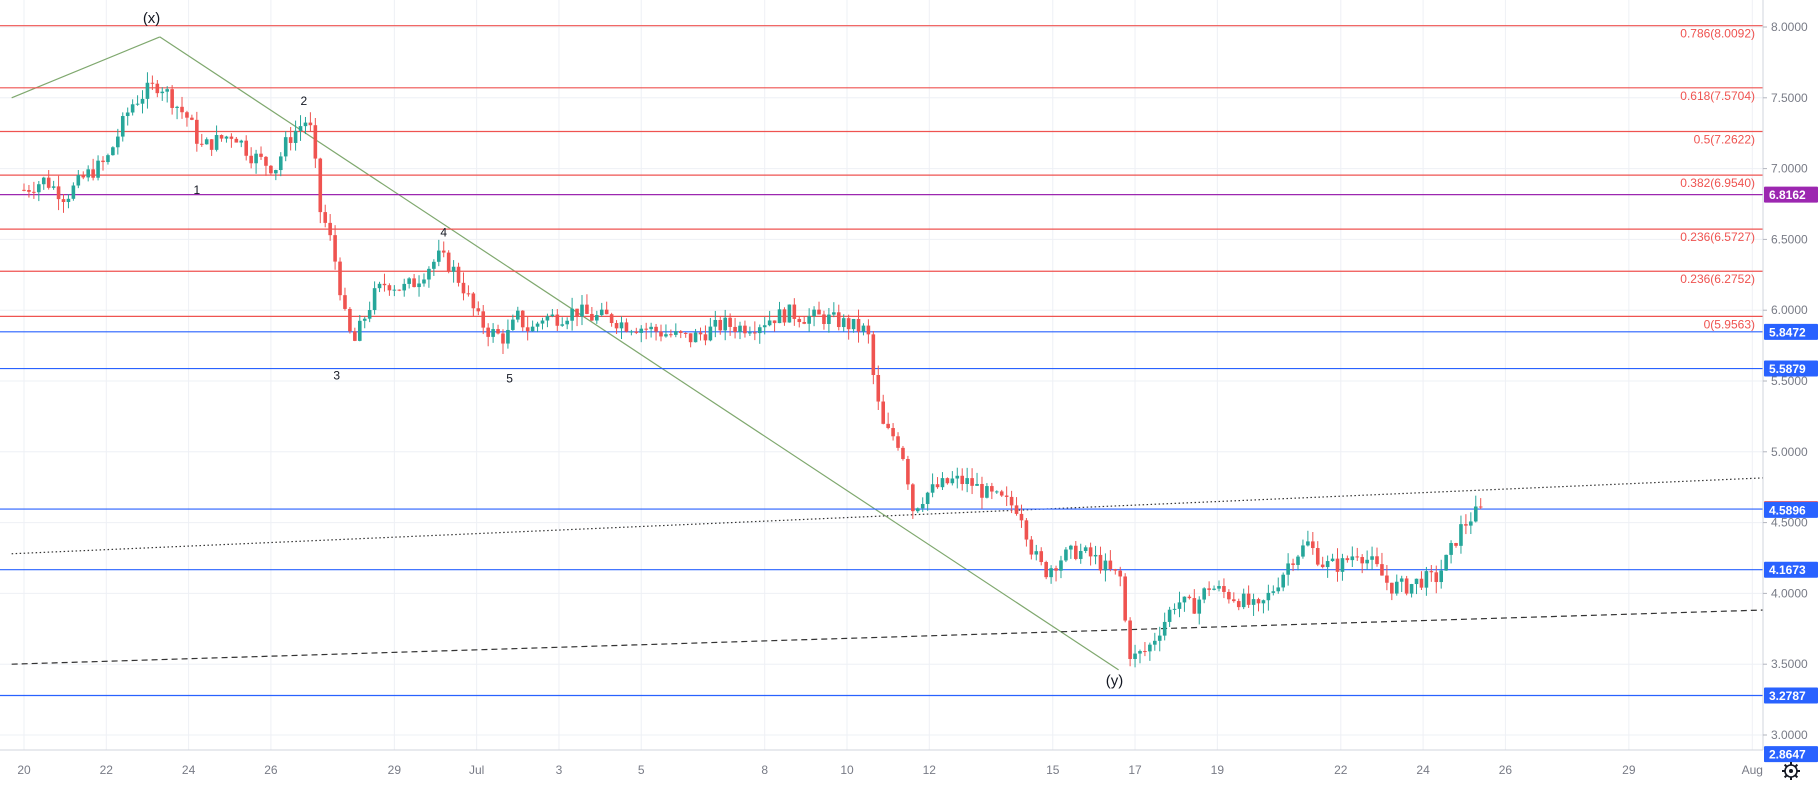 Image resolution: width=1820 pixels, height=786 pixels. I want to click on time-axis, so click(881, 768).